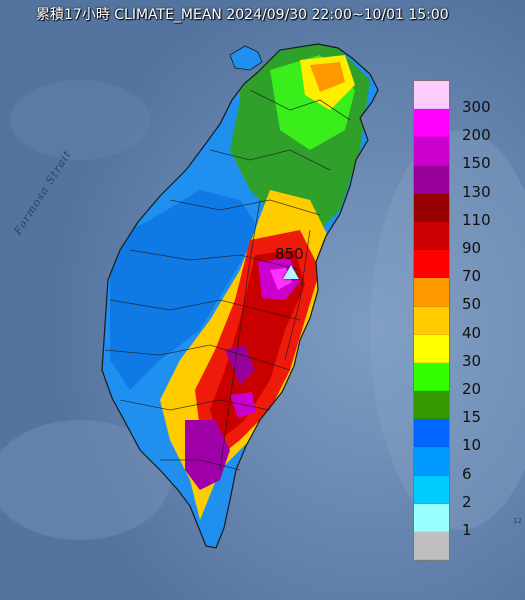 Image resolution: width=525 pixels, height=600 pixels. What do you see at coordinates (472, 304) in the screenshot?
I see `legend-label: 50` at bounding box center [472, 304].